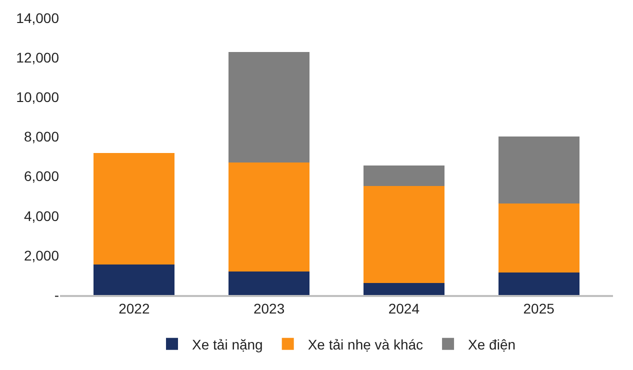 Image resolution: width=633 pixels, height=370 pixels. Describe the element at coordinates (539, 308) in the screenshot. I see `x-tick-label: 2025` at that location.